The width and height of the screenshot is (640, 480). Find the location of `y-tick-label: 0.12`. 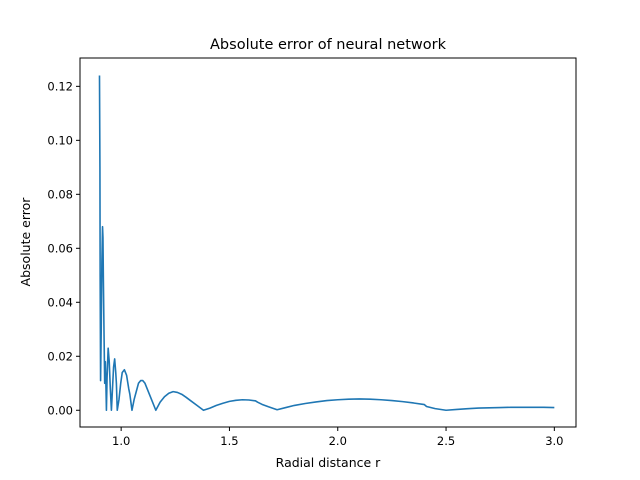

y-tick-label: 0.12 is located at coordinates (60, 86).